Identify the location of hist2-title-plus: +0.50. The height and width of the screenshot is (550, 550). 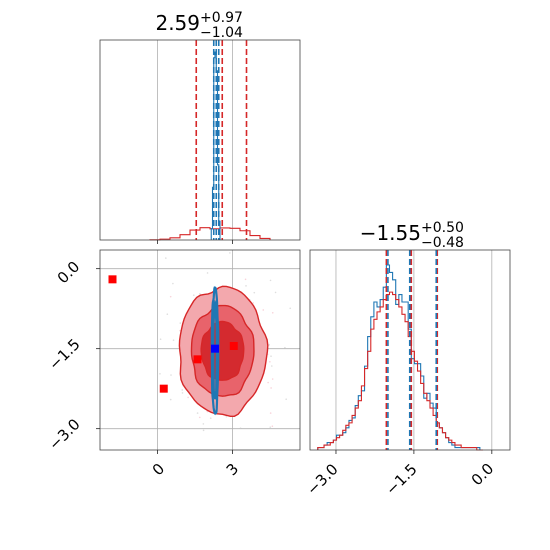
(442, 228).